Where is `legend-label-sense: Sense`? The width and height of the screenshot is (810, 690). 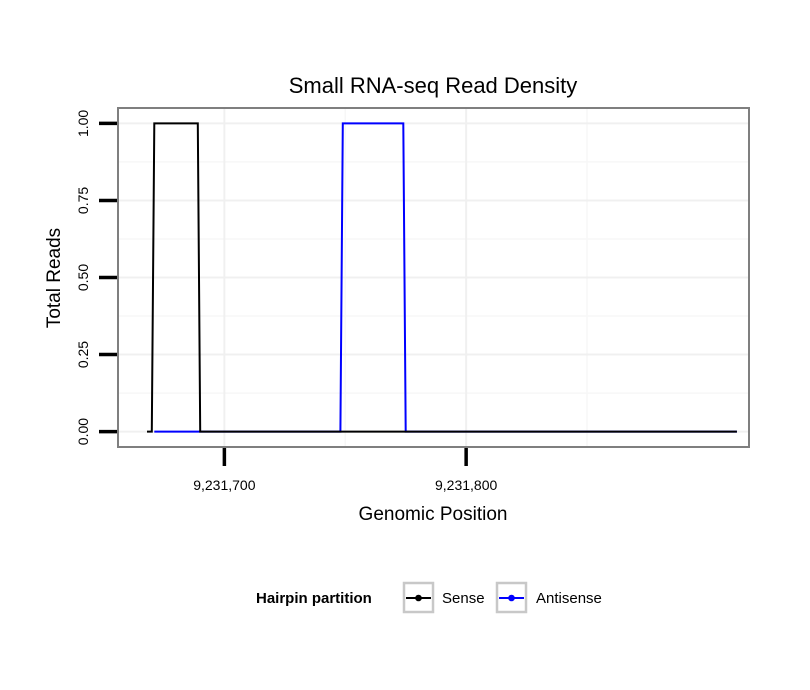
legend-label-sense: Sense is located at coordinates (463, 598).